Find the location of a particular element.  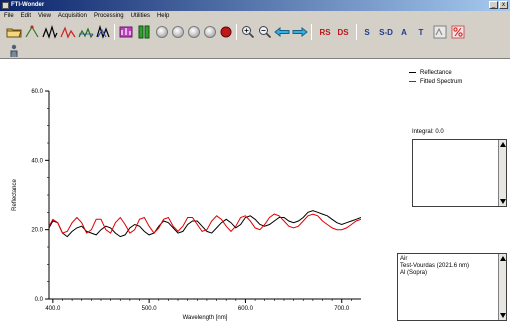

x-axis-label: Wavelength [nm] is located at coordinates (205, 318).